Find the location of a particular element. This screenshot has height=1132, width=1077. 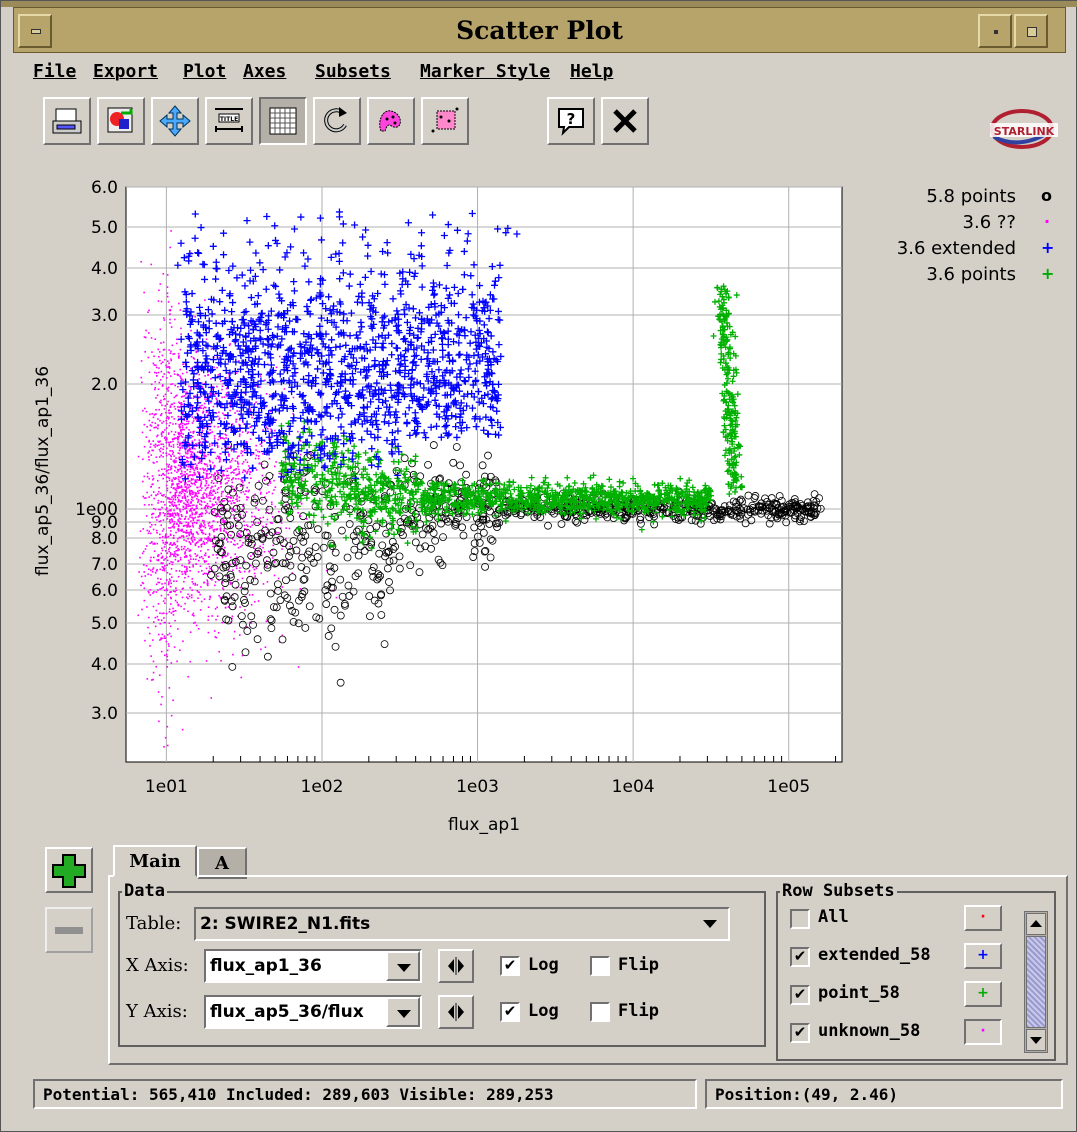

print-button is located at coordinates (67, 121).